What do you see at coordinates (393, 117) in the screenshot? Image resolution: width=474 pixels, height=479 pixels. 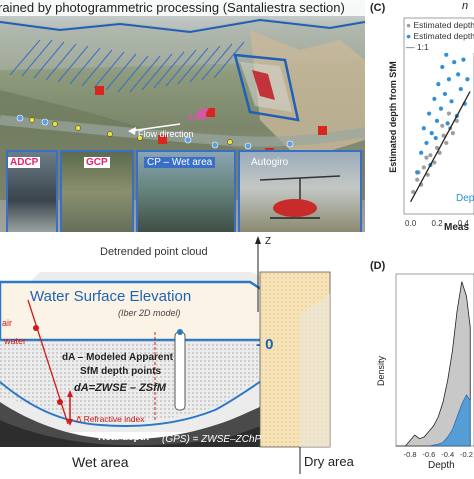 I see `scatter-ylabel: Estimated depth from SfM` at bounding box center [393, 117].